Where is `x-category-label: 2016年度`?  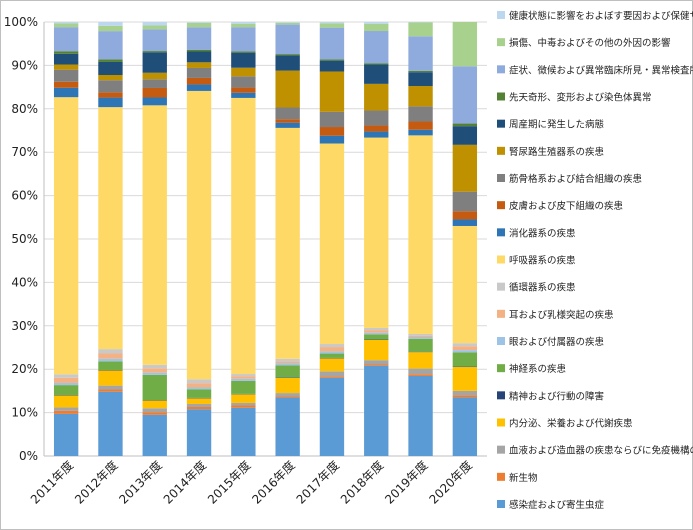 x-category-label: 2016年度 is located at coordinates (273, 482).